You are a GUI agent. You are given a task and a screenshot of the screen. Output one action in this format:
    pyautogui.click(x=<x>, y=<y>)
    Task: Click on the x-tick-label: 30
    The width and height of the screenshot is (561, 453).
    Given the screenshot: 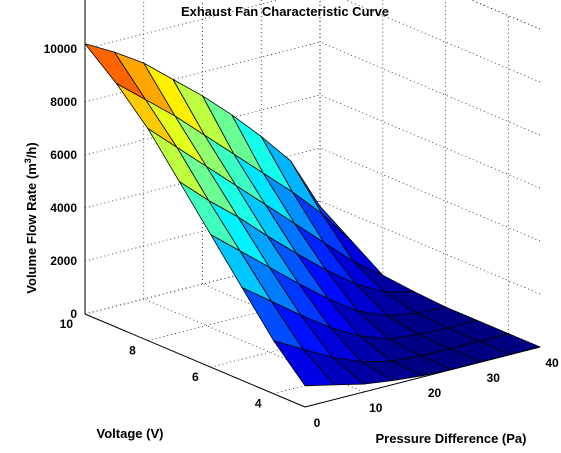 What is the action you would take?
    pyautogui.click(x=494, y=378)
    